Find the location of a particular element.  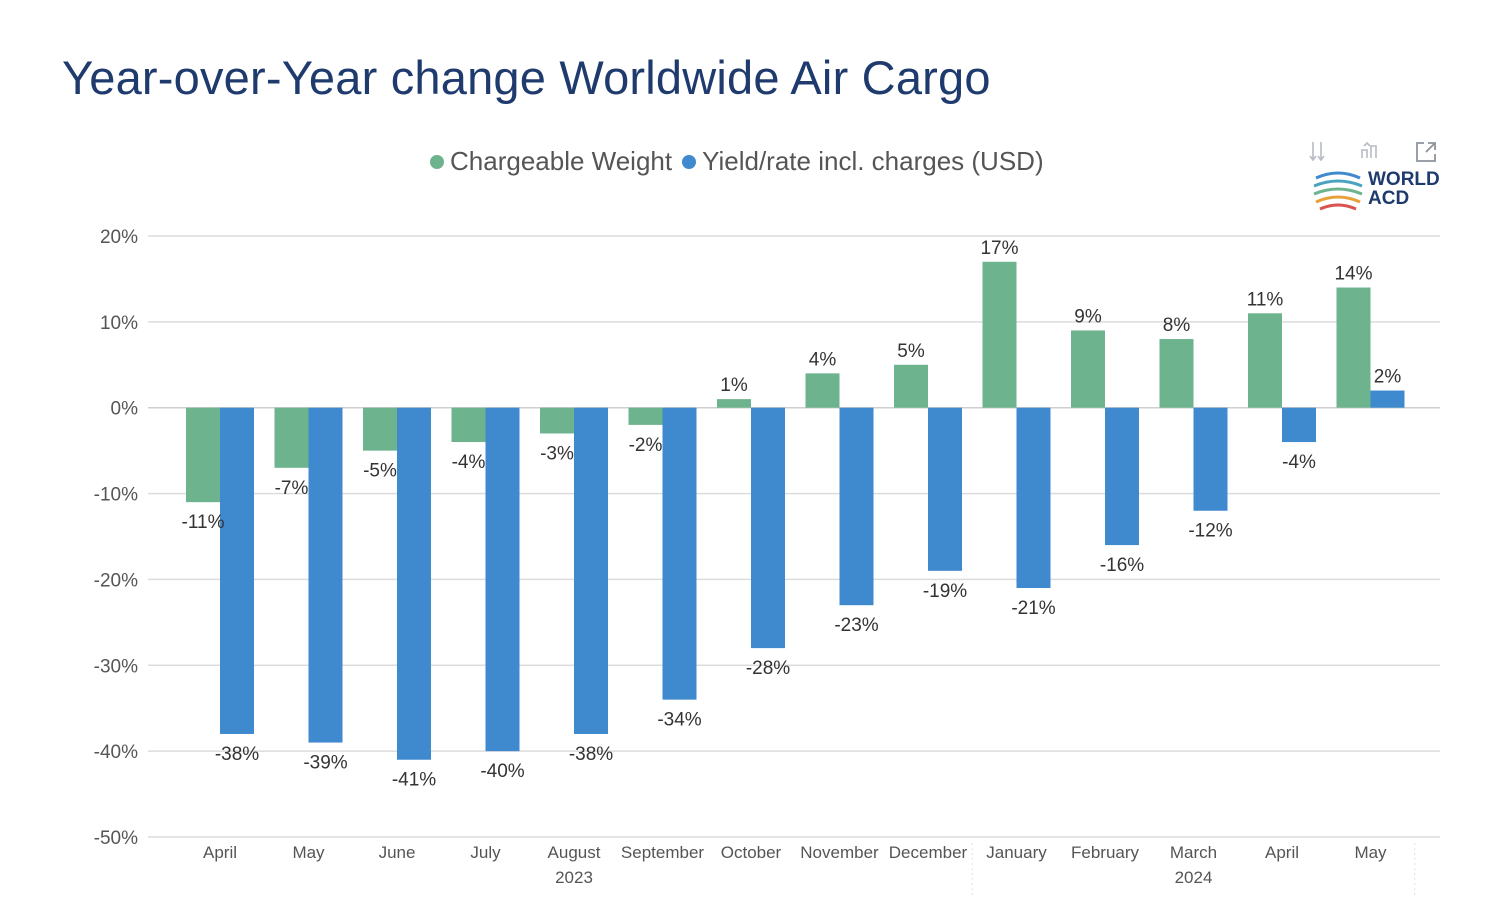

legend-item-yield-rate: Yield/rate incl. charges (USD) is located at coordinates (863, 161).